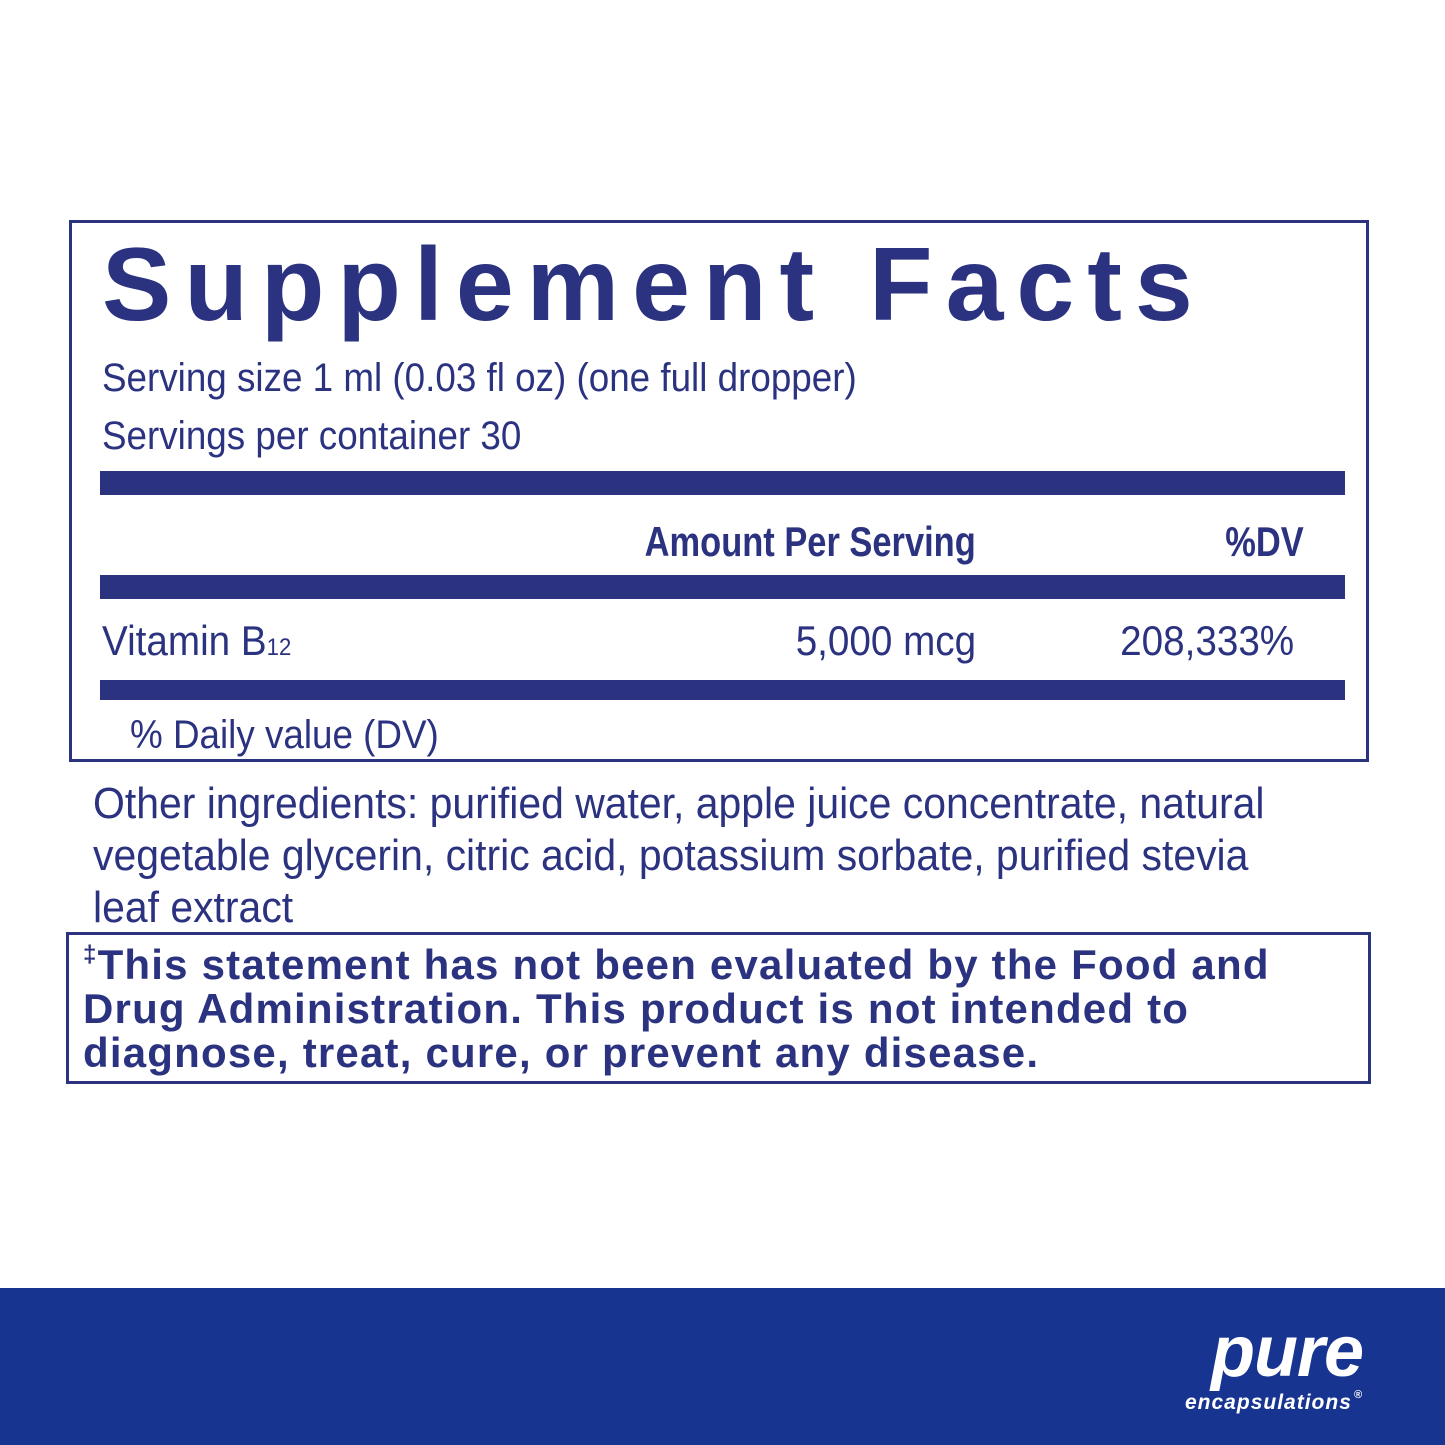  I want to click on double-dagger-symbol: ‡, so click(90, 954).